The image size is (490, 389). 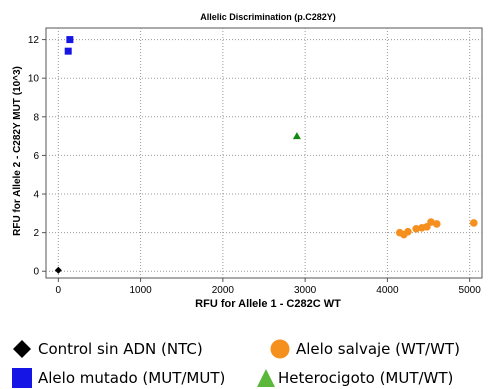 What do you see at coordinates (69, 45) in the screenshot?
I see `series-mut-mut` at bounding box center [69, 45].